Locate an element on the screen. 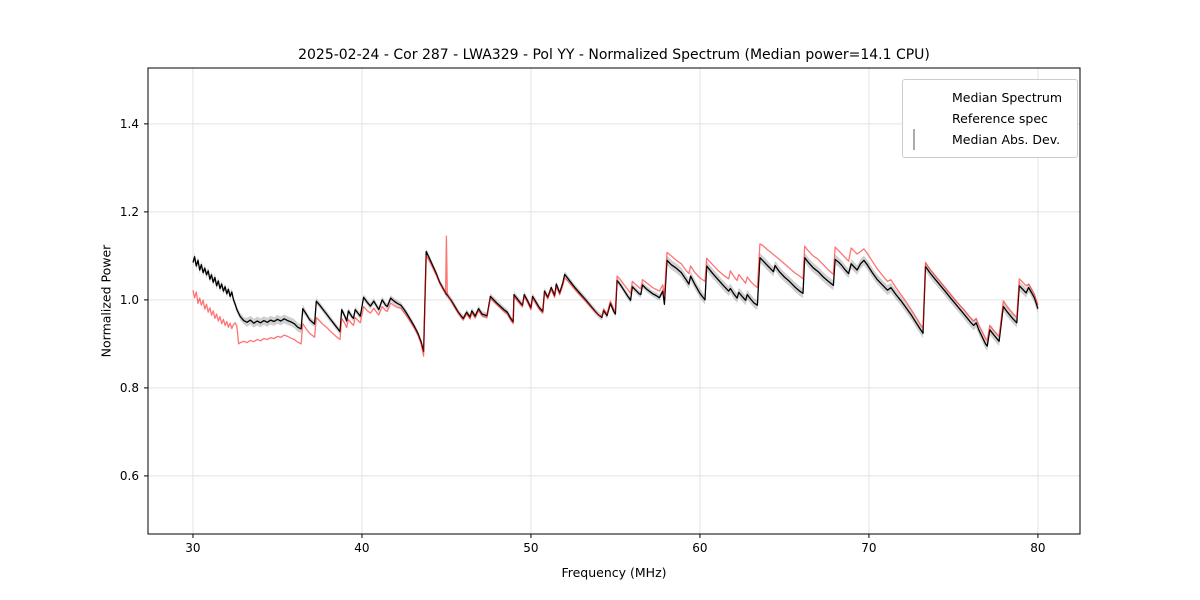 The image size is (1200, 600). x-tick-label: 70 is located at coordinates (868, 548).